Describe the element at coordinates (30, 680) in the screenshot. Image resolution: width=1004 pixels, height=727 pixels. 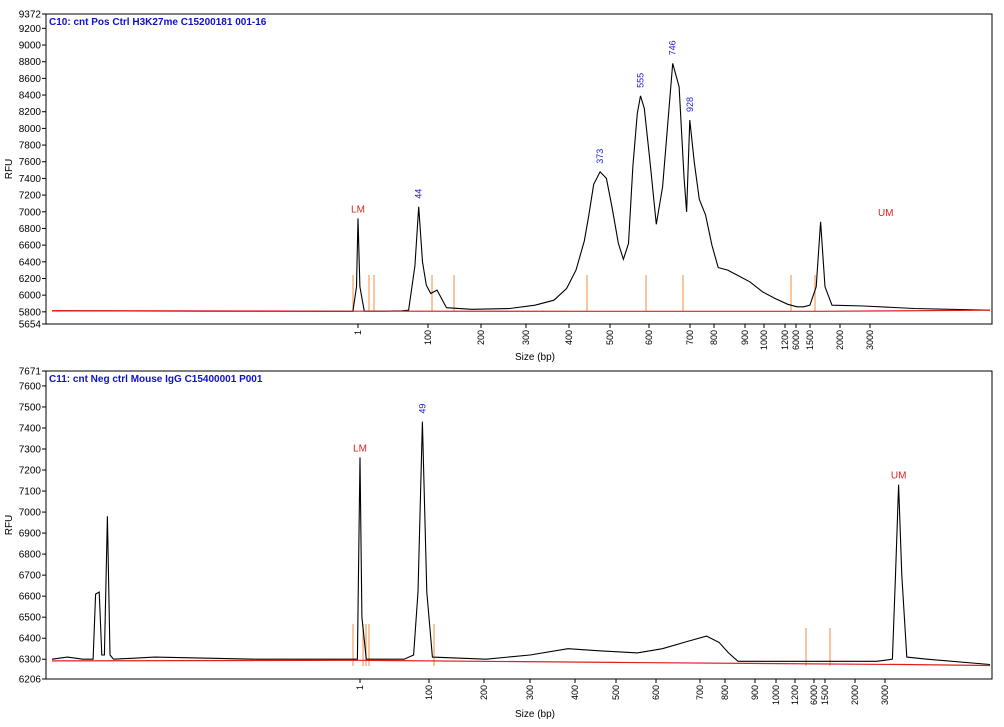
I see `y-tick-label: 6206` at that location.